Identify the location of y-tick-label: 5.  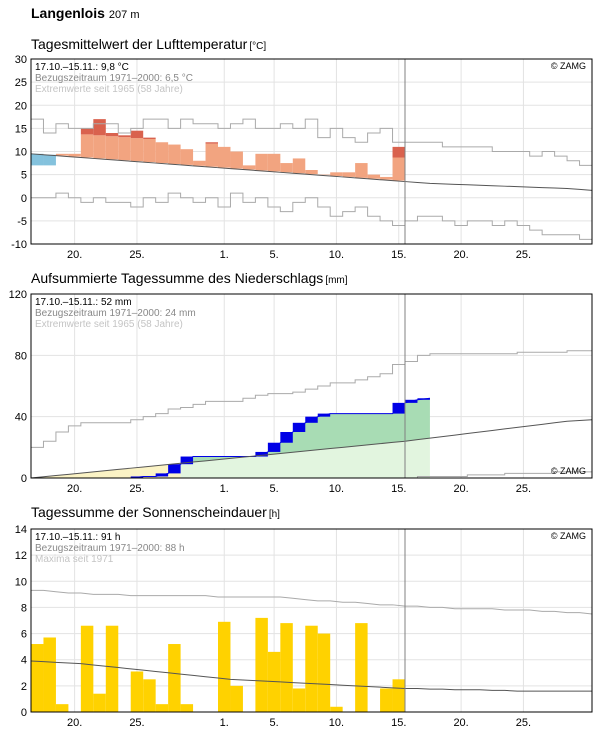
(24, 176).